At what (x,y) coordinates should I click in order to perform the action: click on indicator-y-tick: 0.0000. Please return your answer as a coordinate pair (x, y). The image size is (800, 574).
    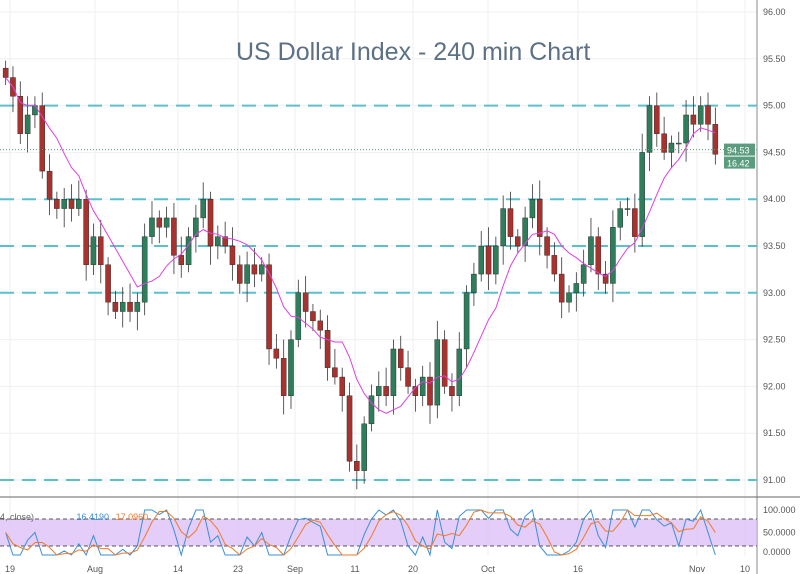
    Looking at the image, I should click on (777, 552).